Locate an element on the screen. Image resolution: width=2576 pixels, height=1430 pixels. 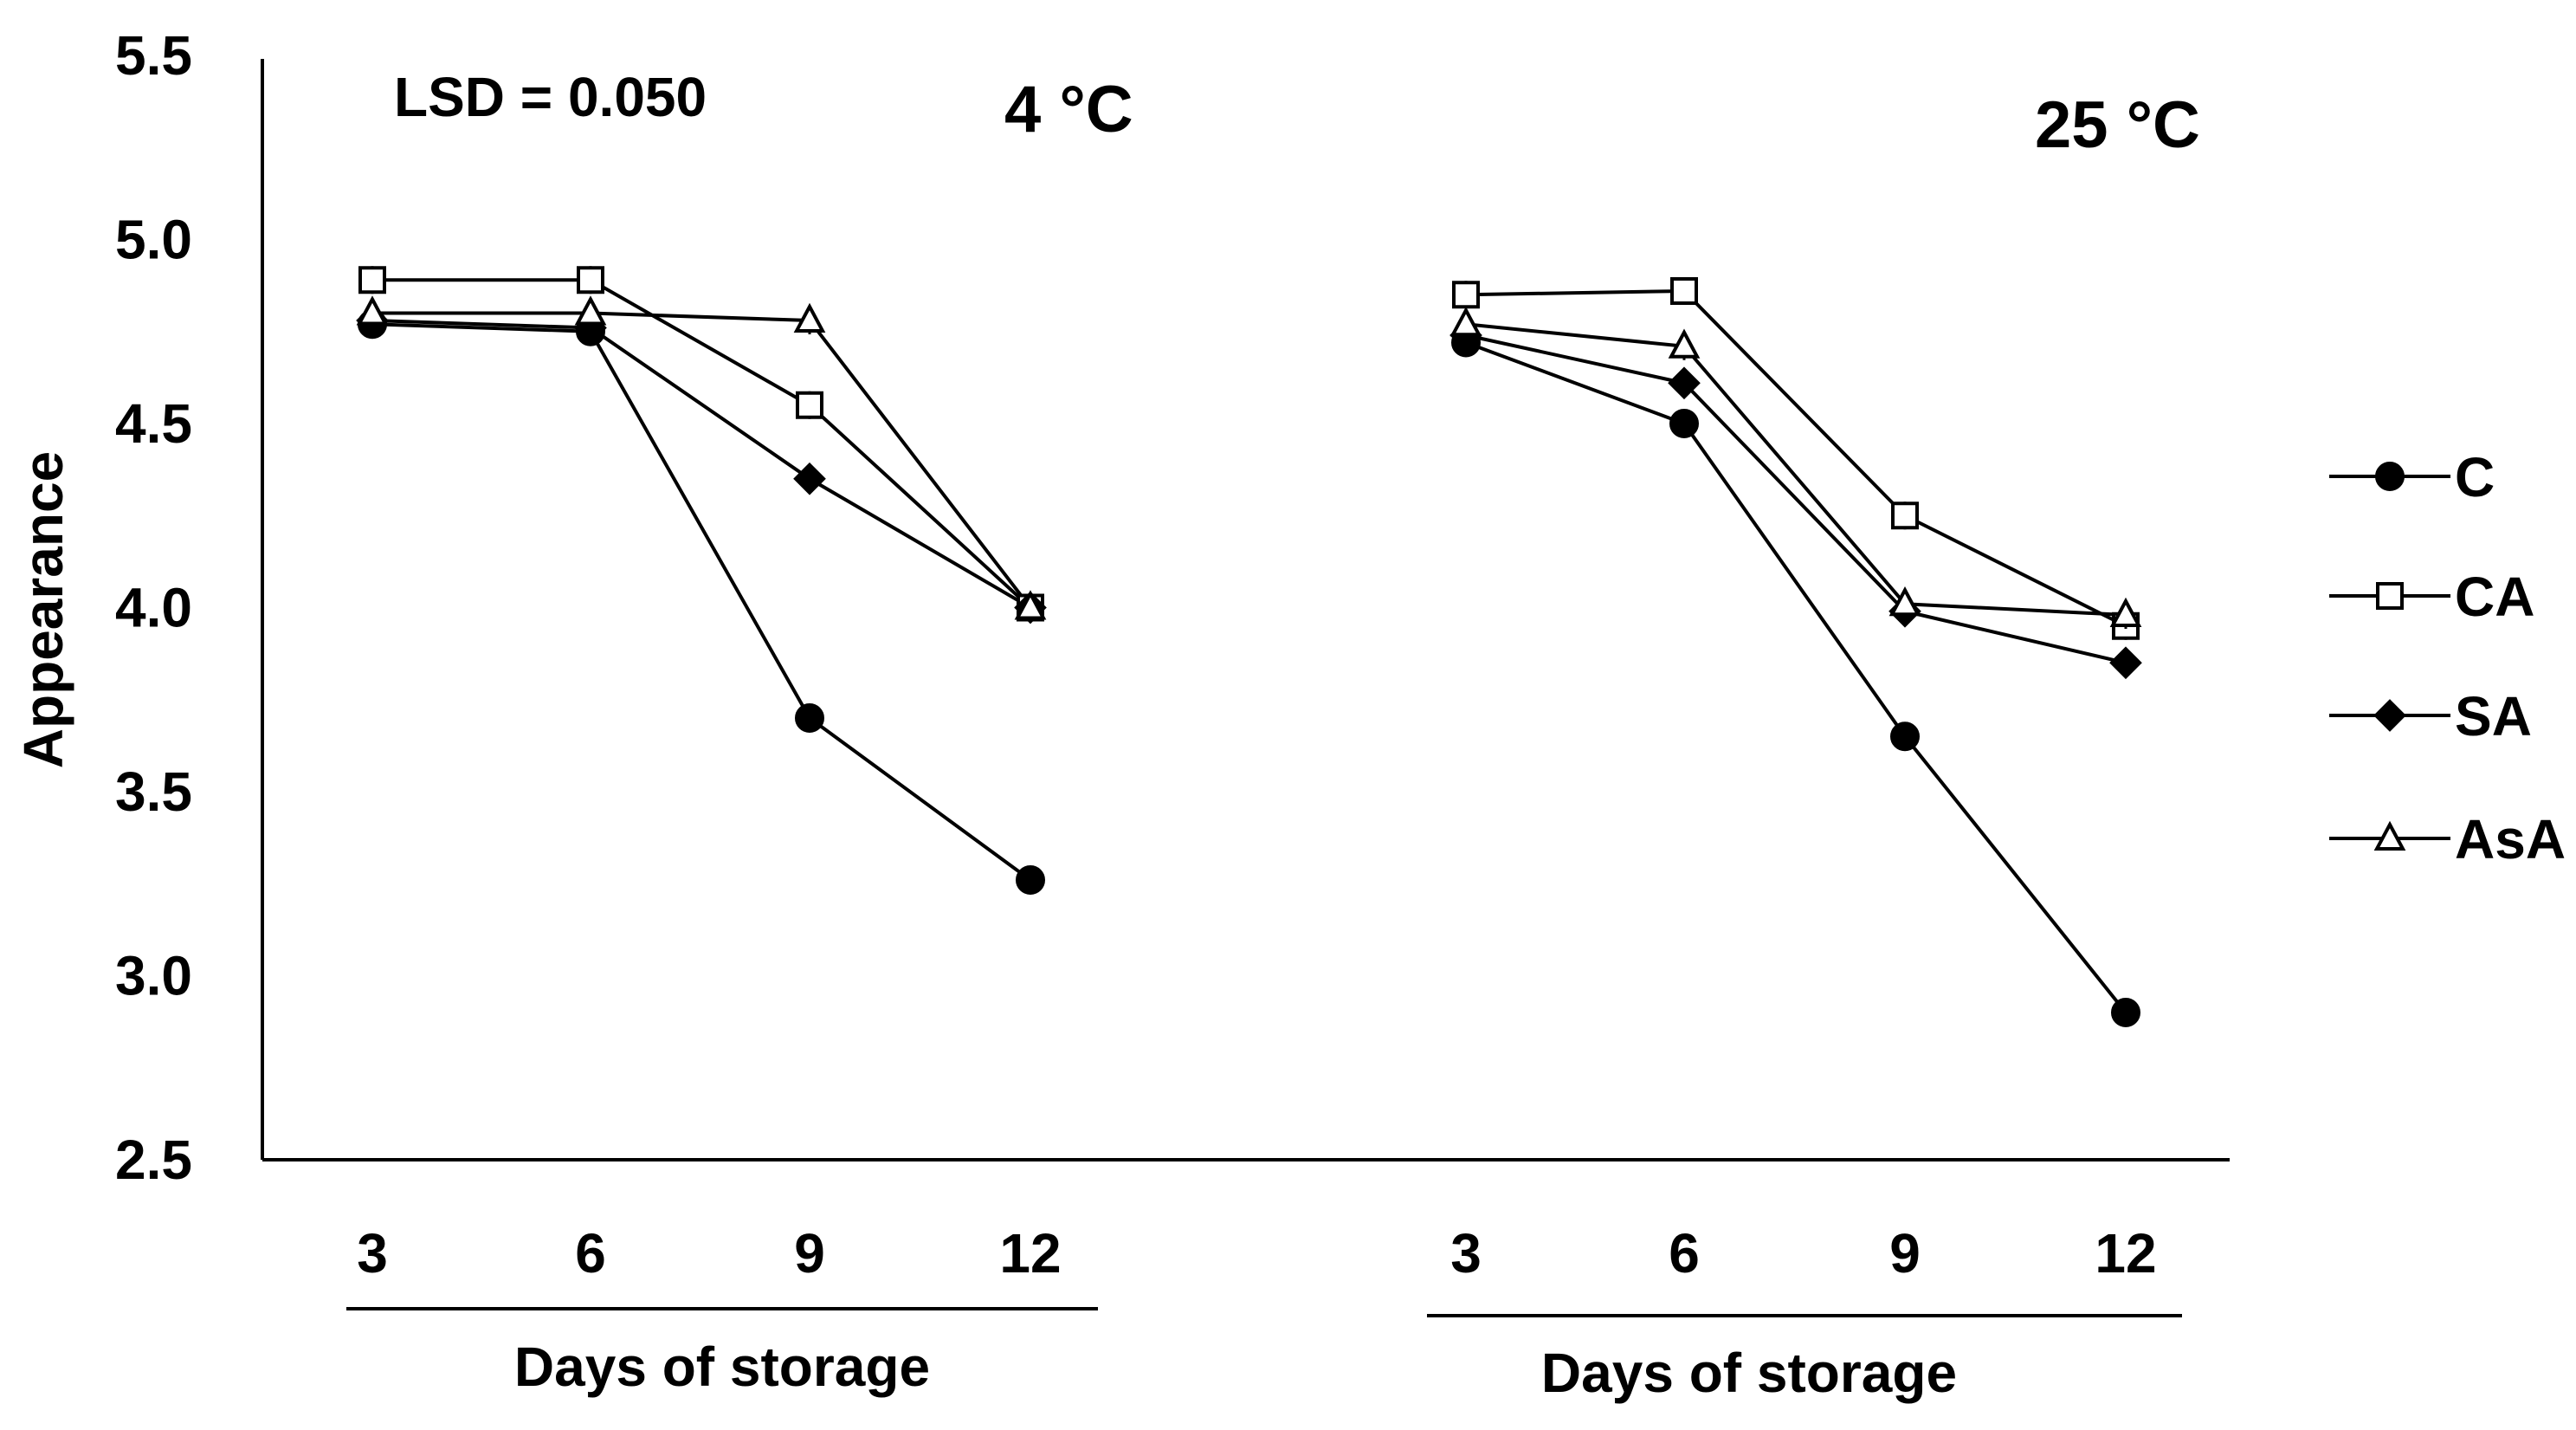
y-tick-label: 4.5 is located at coordinates (153, 423).